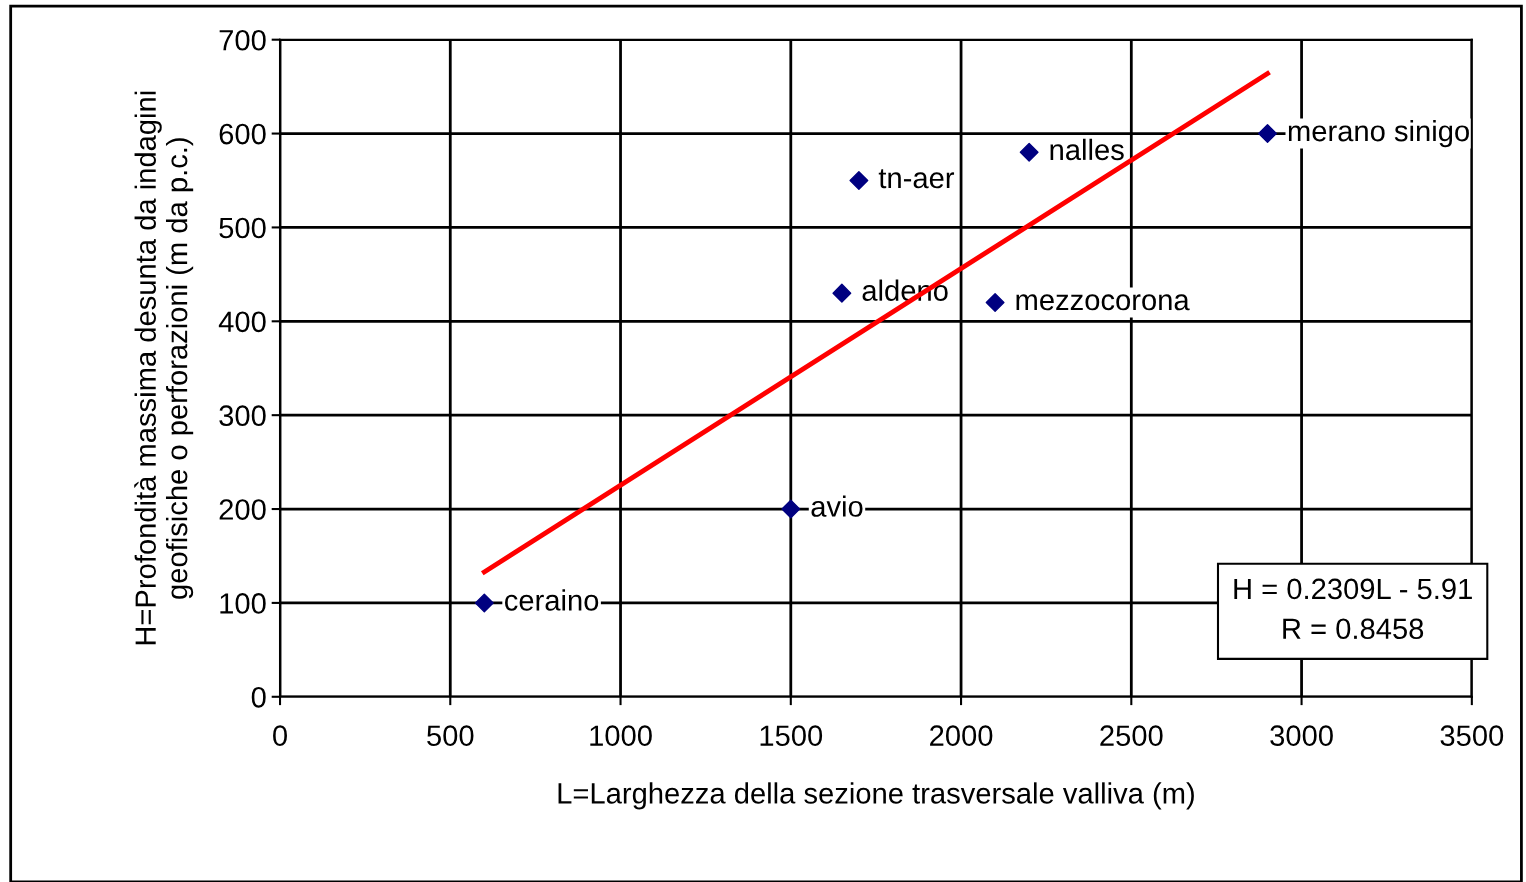 This screenshot has width=1526, height=882. Describe the element at coordinates (242, 228) in the screenshot. I see `y-tick-label: 500` at that location.